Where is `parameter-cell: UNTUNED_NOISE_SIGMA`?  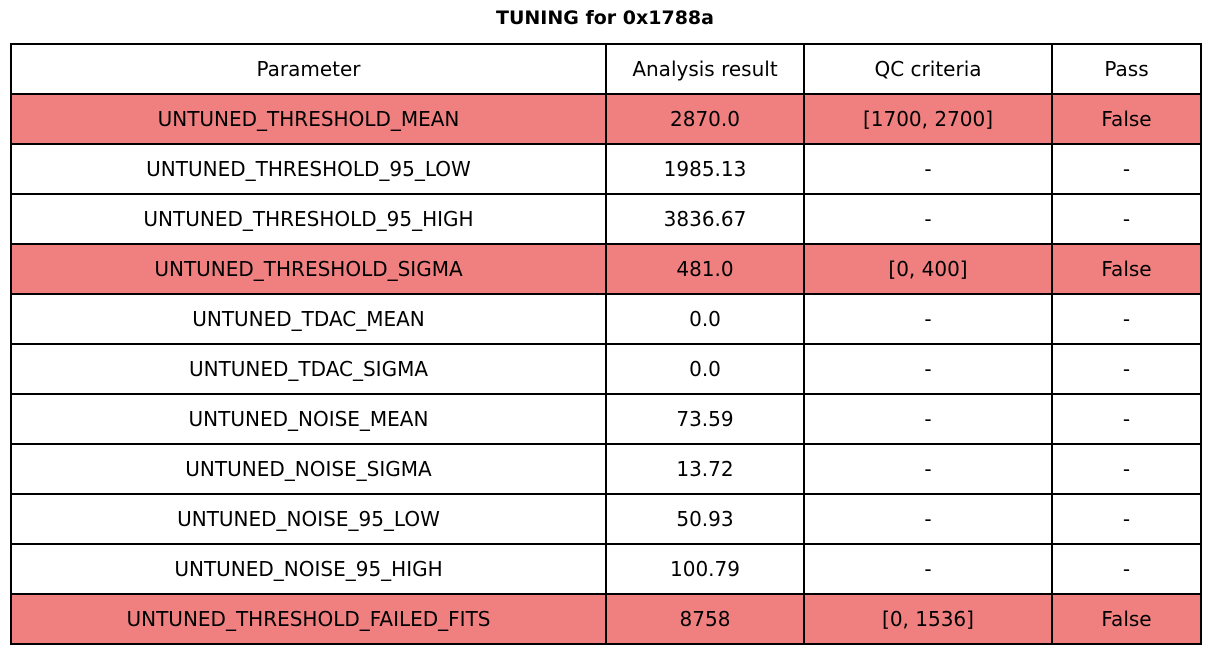 parameter-cell: UNTUNED_NOISE_SIGMA is located at coordinates (308, 469).